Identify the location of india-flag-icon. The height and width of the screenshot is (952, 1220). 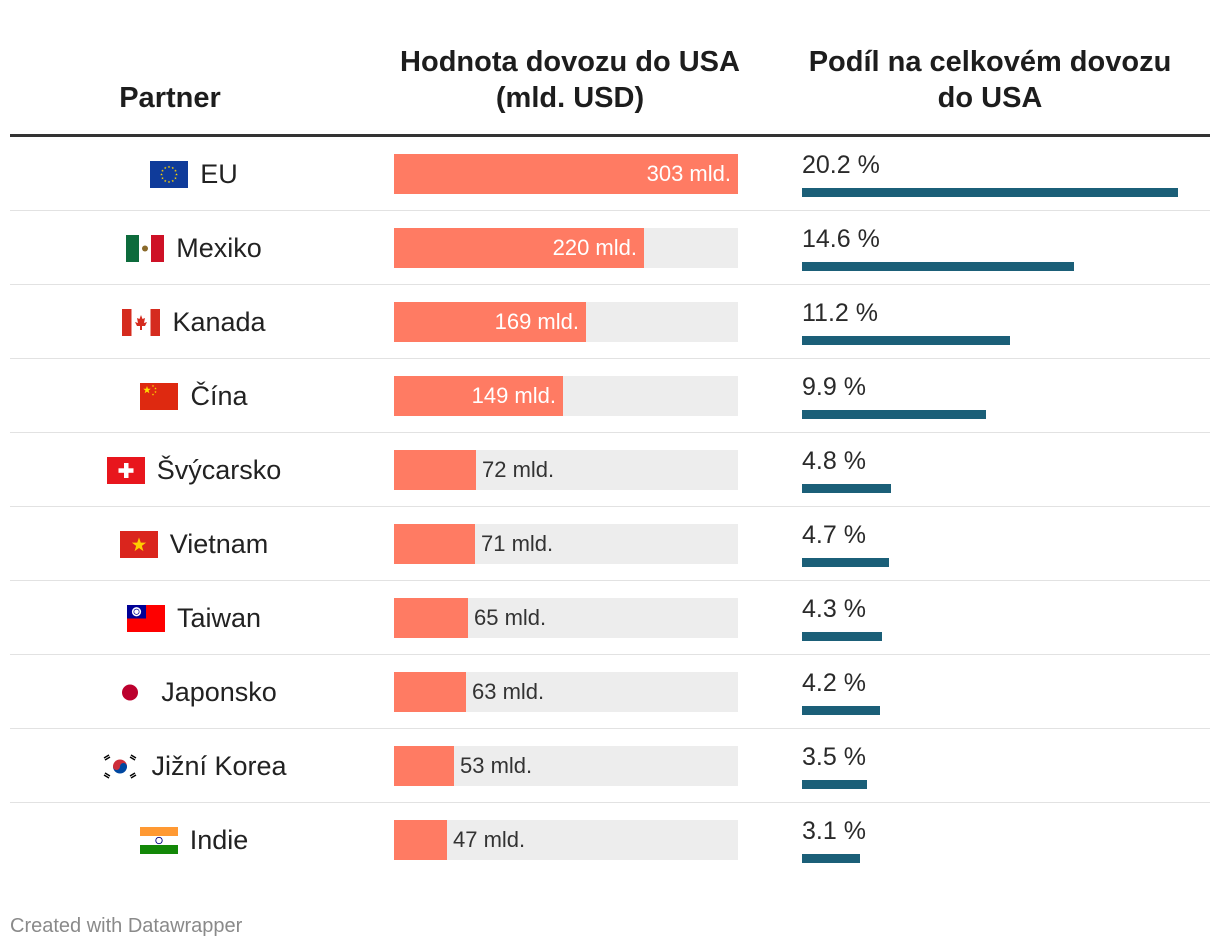
(158, 840).